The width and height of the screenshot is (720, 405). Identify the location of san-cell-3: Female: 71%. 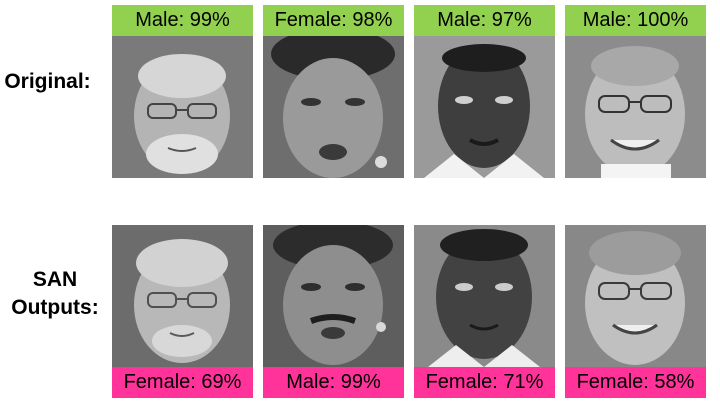
(484, 311).